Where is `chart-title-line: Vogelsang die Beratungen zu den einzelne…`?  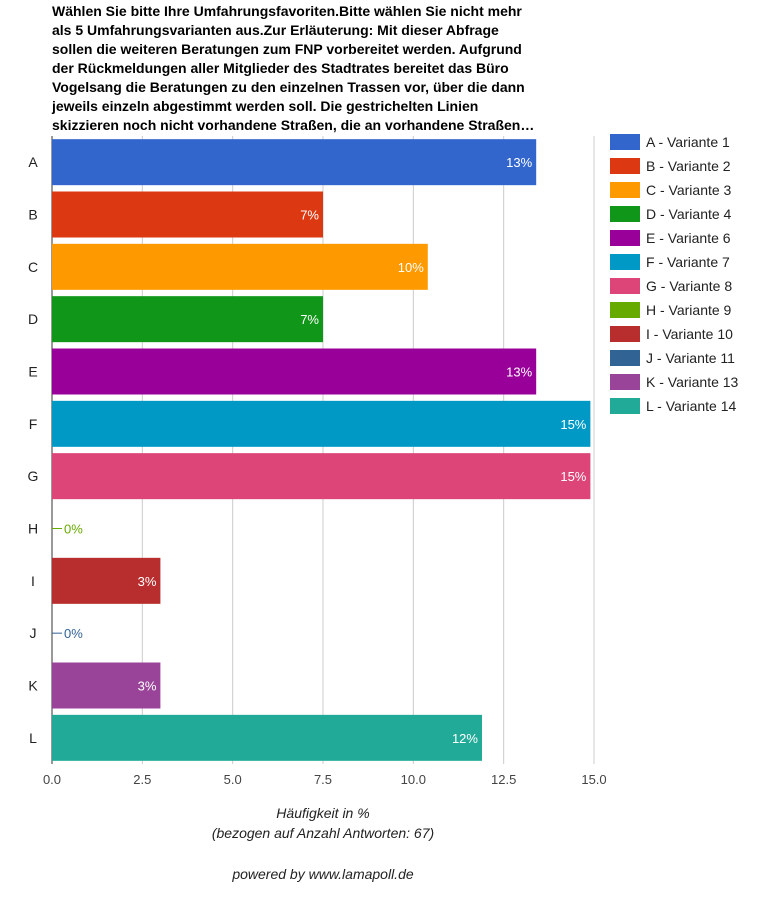
chart-title-line: Vogelsang die Beratungen zu den einzelne… is located at coordinates (288, 87).